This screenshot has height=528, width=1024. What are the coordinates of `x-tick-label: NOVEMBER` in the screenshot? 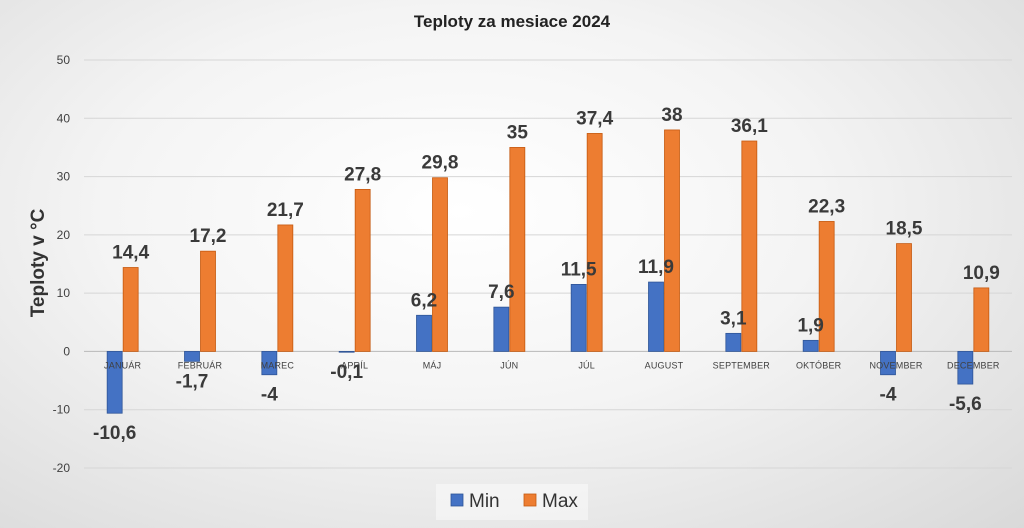 It's located at (895, 365).